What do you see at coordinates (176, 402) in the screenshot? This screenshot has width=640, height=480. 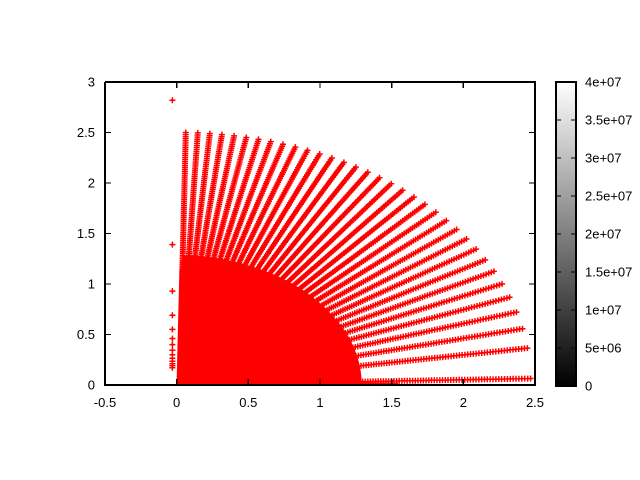 I see `x-tick-label: 0` at bounding box center [176, 402].